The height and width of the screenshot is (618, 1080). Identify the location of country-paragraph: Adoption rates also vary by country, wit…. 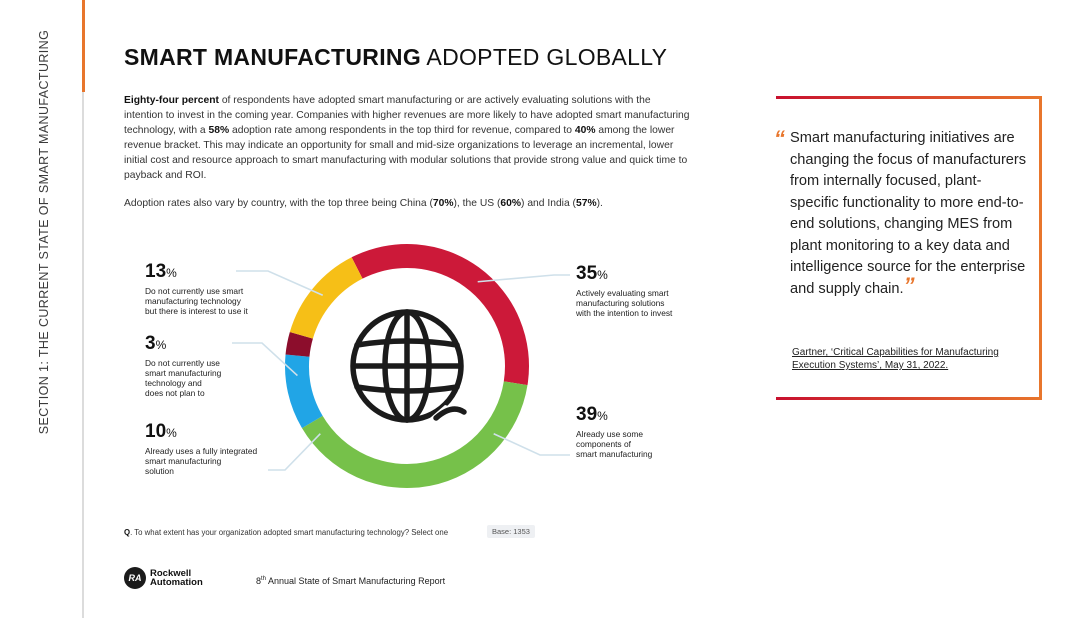
(363, 203).